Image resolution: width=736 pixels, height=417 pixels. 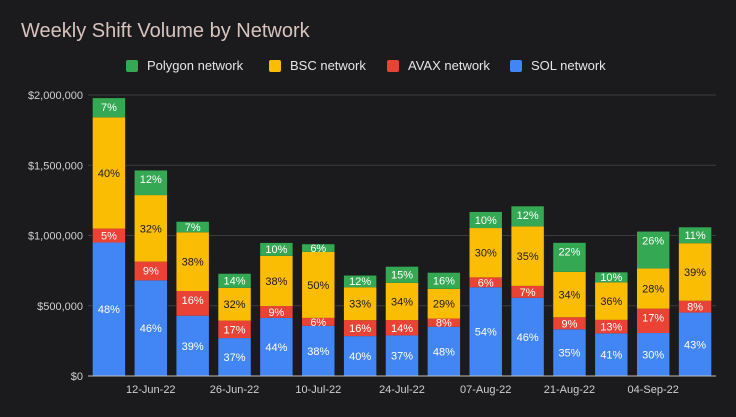 I want to click on legend-label-polygon: Polygon network, so click(x=195, y=65).